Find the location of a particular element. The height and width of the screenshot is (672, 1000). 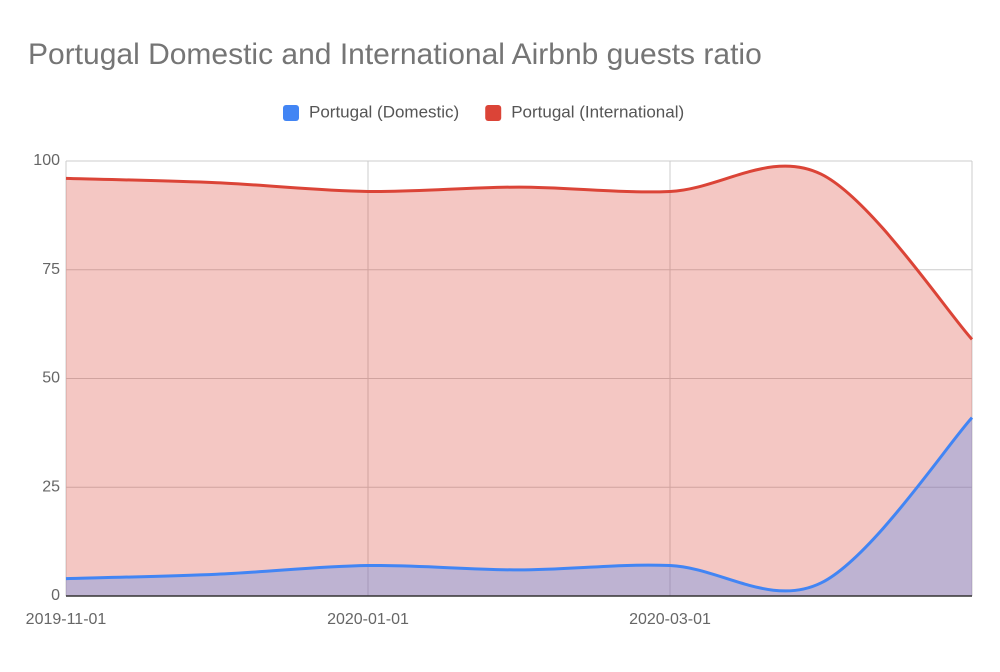

y-tick-label: 50 is located at coordinates (51, 378).